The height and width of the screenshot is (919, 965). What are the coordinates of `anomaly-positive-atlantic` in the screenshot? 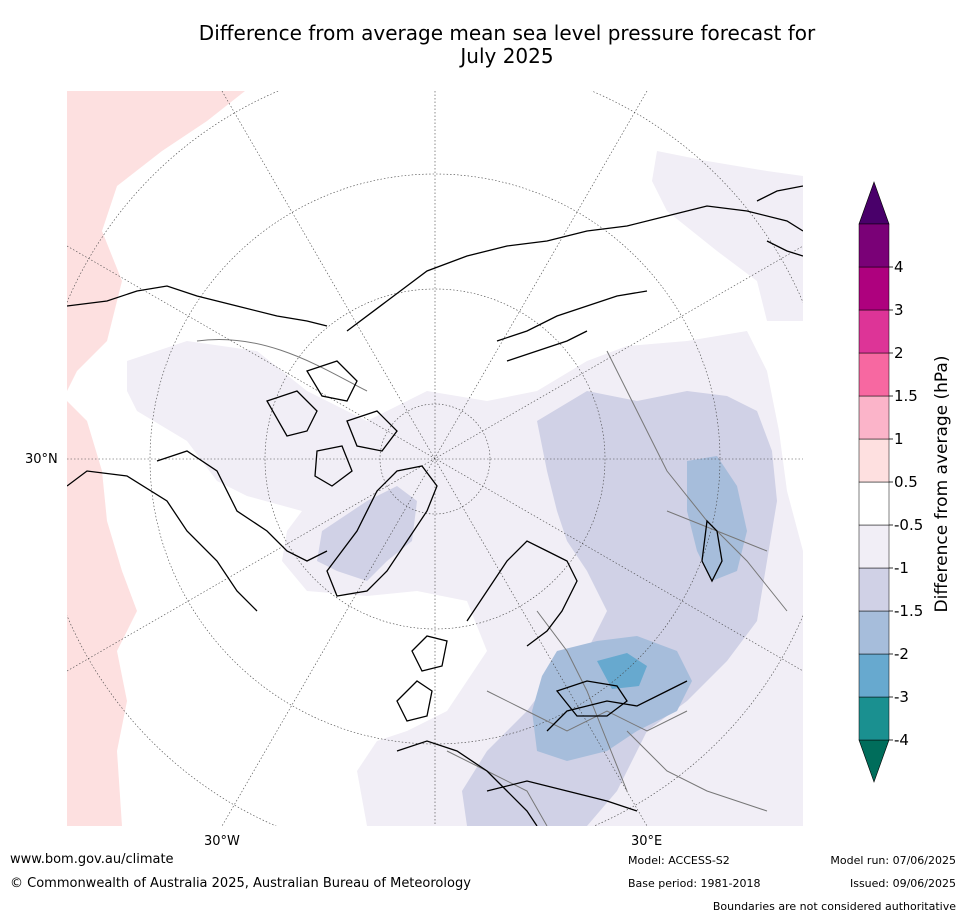 It's located at (102, 613).